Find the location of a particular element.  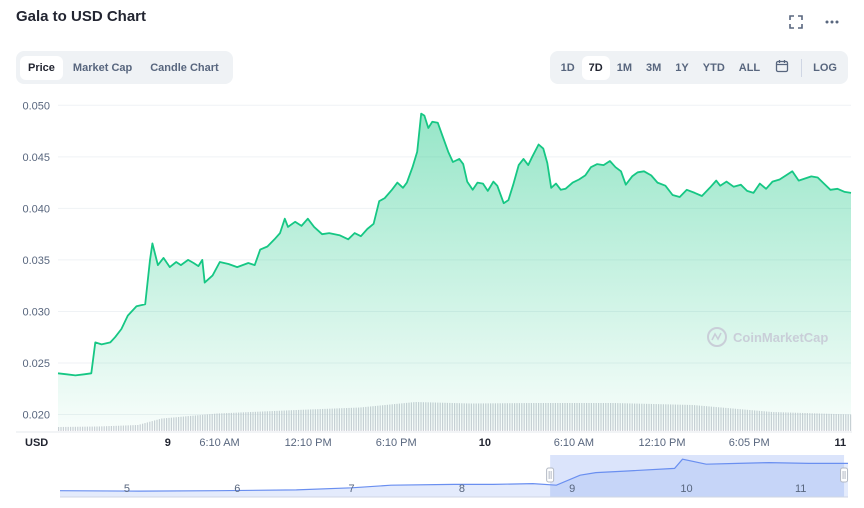

divider is located at coordinates (802, 67).